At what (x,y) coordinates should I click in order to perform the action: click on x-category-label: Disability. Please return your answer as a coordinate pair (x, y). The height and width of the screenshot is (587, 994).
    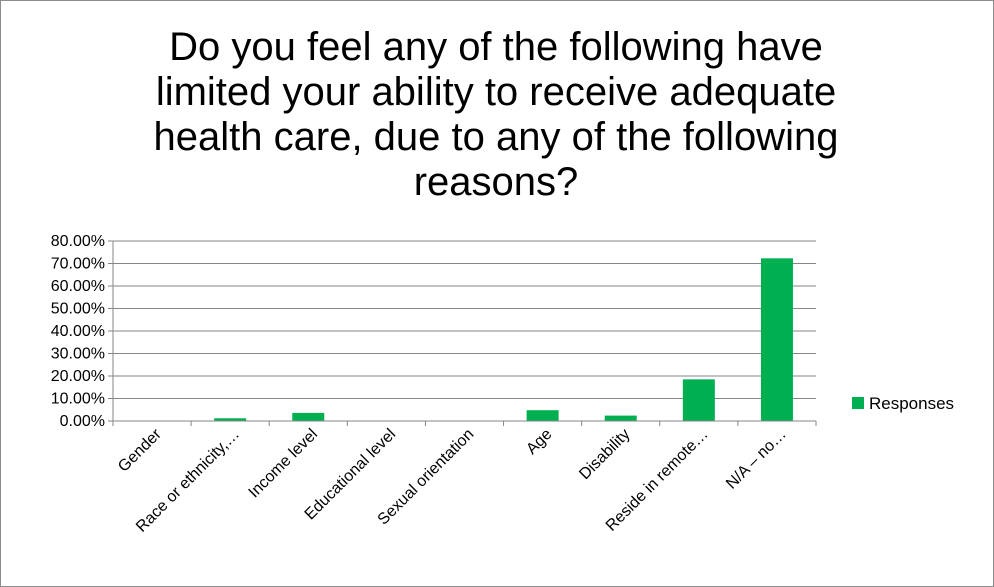
    Looking at the image, I should click on (604, 454).